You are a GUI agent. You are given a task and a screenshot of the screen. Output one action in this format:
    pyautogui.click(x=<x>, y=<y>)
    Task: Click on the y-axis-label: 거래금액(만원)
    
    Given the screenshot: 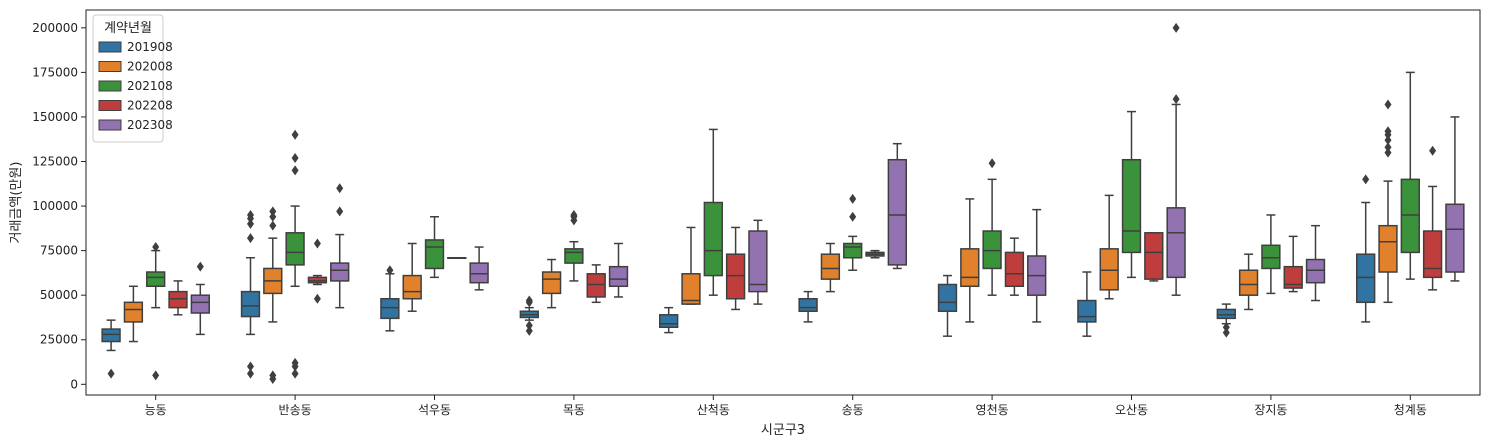 What is the action you would take?
    pyautogui.click(x=16, y=203)
    